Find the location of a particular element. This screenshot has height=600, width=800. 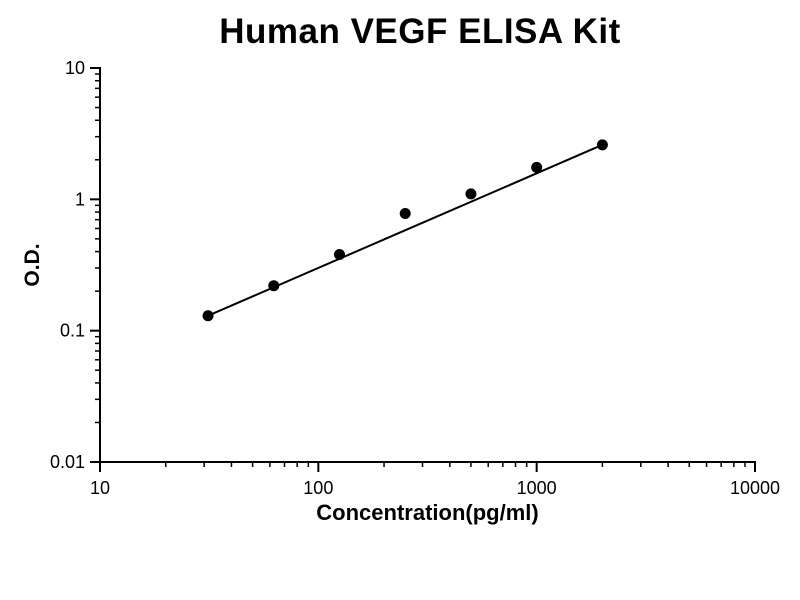

y-tick-label: 0.1 is located at coordinates (72, 331).